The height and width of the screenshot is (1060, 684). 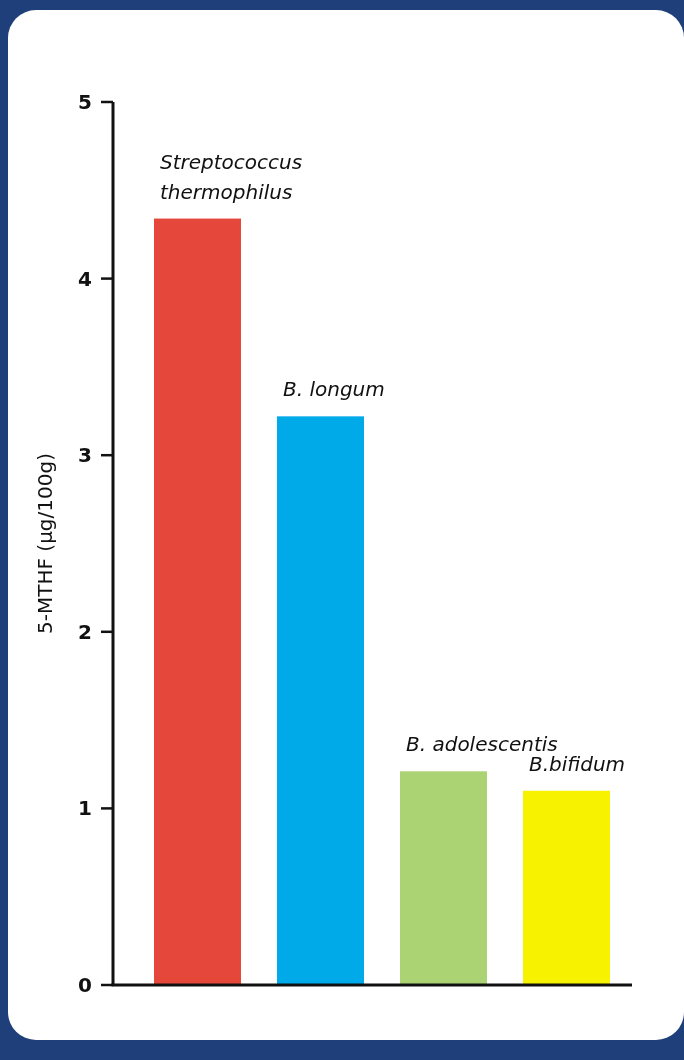 I want to click on y-tick-label: 2, so click(x=85, y=631).